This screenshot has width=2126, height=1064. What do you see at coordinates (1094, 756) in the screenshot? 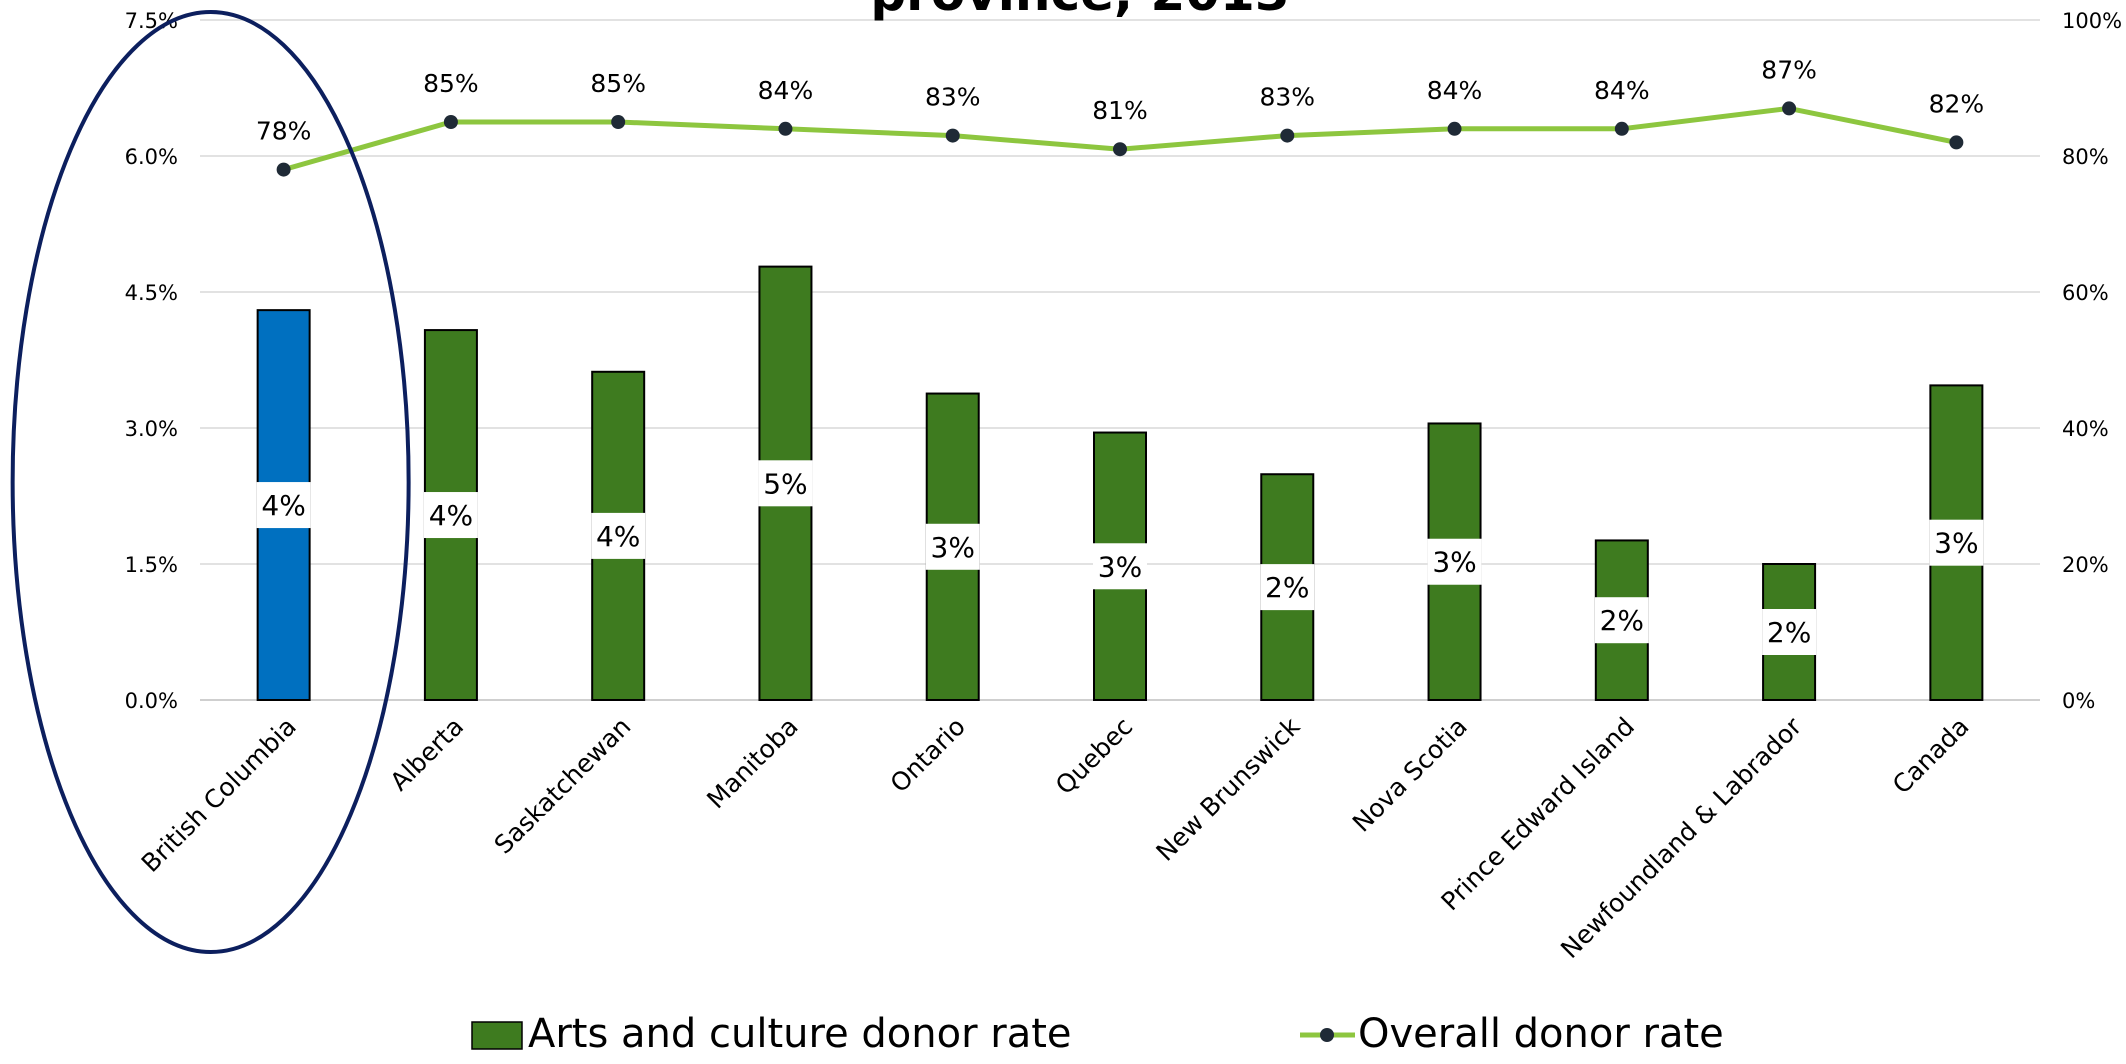
I see `category-label: Quebec` at bounding box center [1094, 756].